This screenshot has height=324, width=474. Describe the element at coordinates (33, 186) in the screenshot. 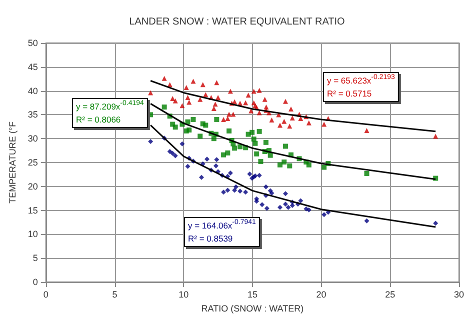

I see `y-tick-label: 20` at that location.